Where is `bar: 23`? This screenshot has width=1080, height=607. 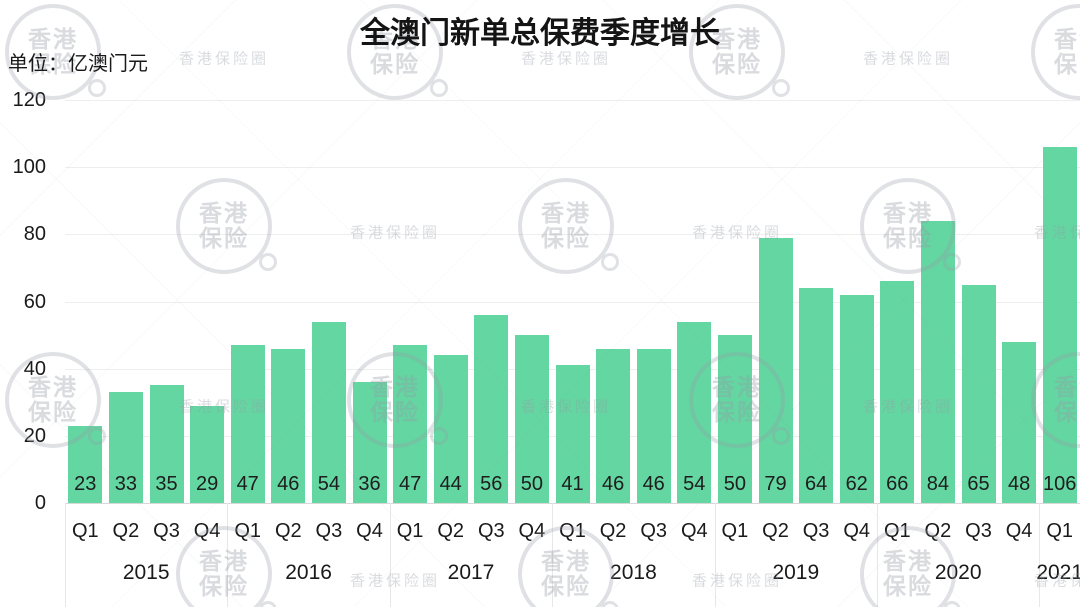 bar: 23 is located at coordinates (85, 464).